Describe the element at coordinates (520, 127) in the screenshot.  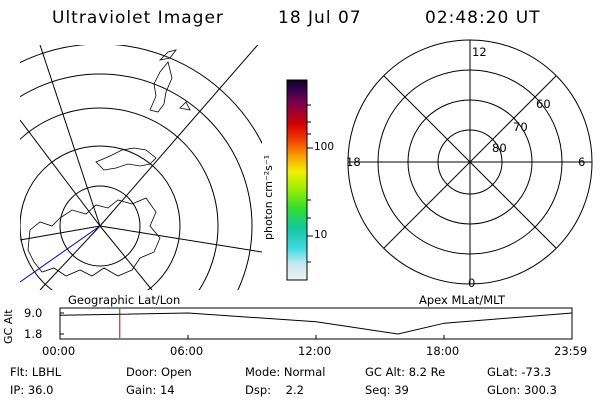
I see `mlat-label-70: 70` at that location.